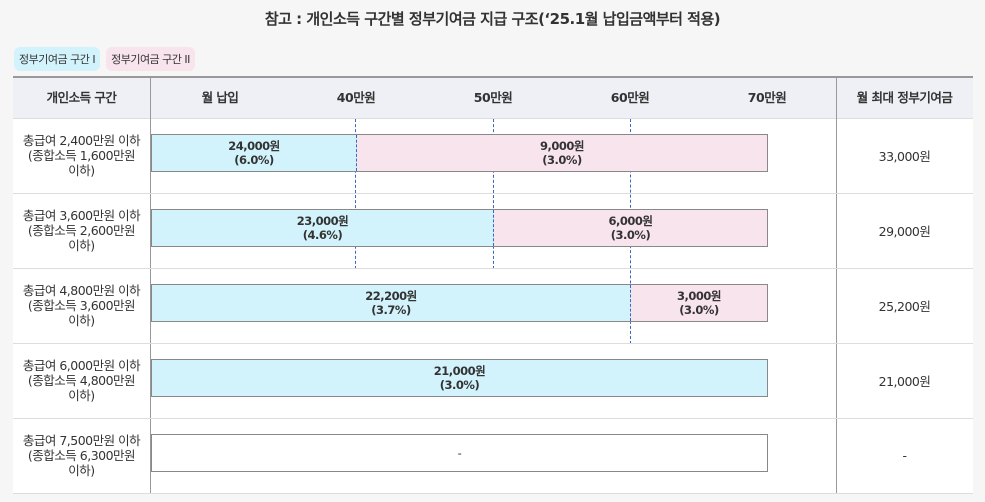 Image resolution: width=985 pixels, height=502 pixels. What do you see at coordinates (81, 455) in the screenshot?
I see `row-label: 총급여 7,500만원 이하 (종합소득 6,300만원 이하)` at bounding box center [81, 455].